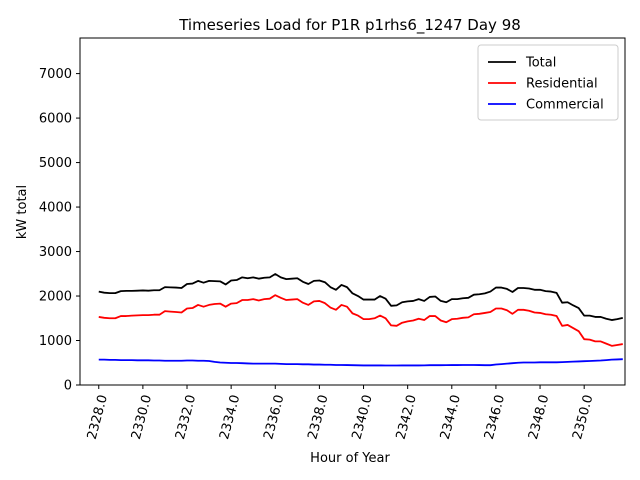 Image resolution: width=640 pixels, height=480 pixels. Describe the element at coordinates (55, 341) in the screenshot. I see `y-tick-label: 1000` at that location.